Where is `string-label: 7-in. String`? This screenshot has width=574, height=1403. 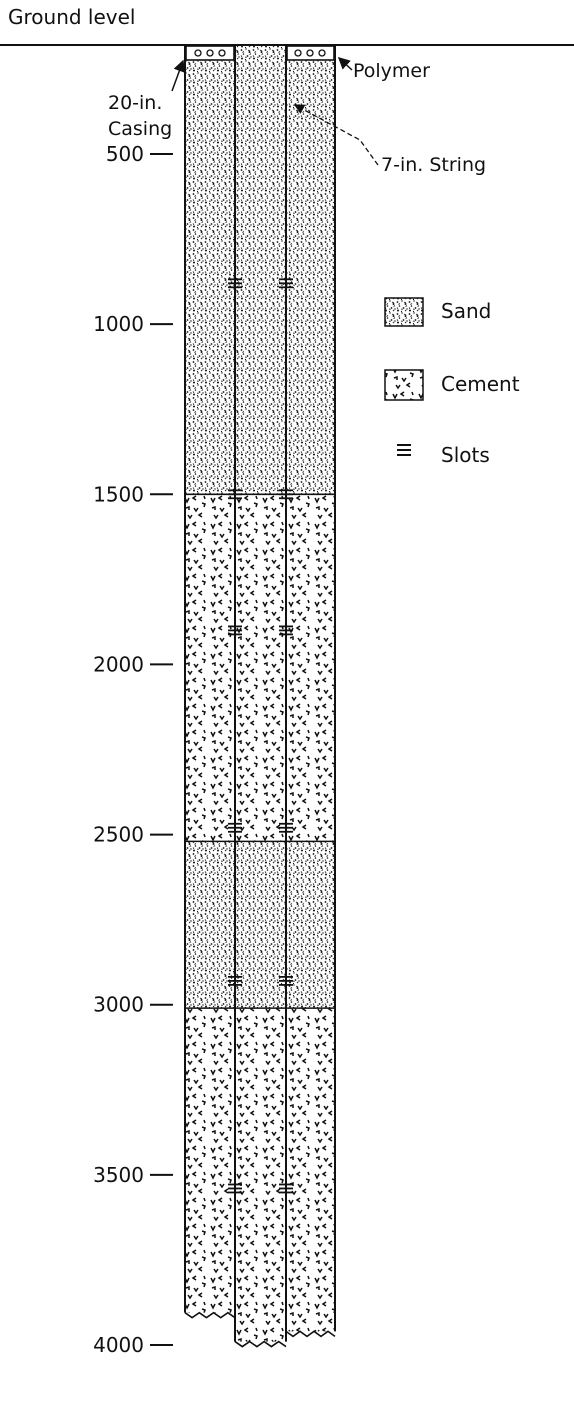
string-label: 7-in. String is located at coordinates (433, 165).